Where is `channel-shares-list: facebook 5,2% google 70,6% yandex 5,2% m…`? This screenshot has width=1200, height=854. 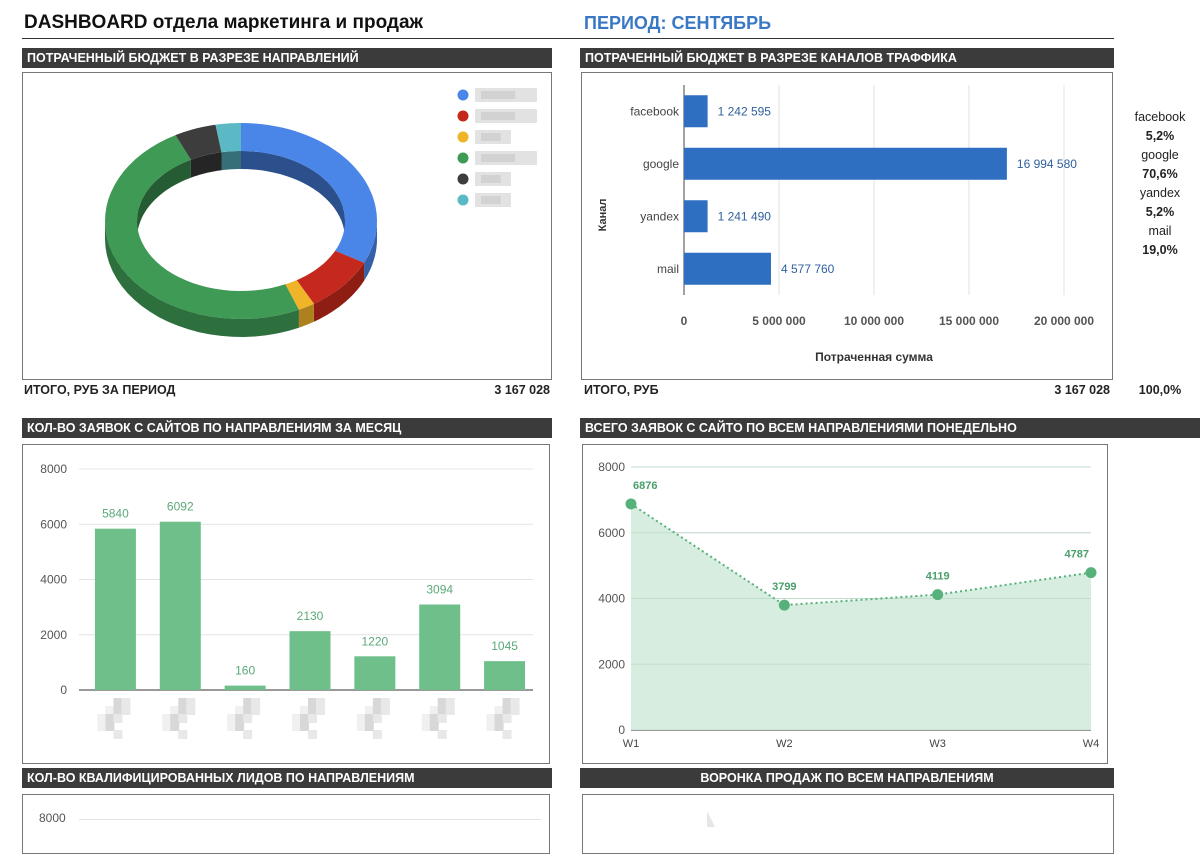
channel-shares-list: facebook 5,2% google 70,6% yandex 5,2% m… is located at coordinates (1160, 184).